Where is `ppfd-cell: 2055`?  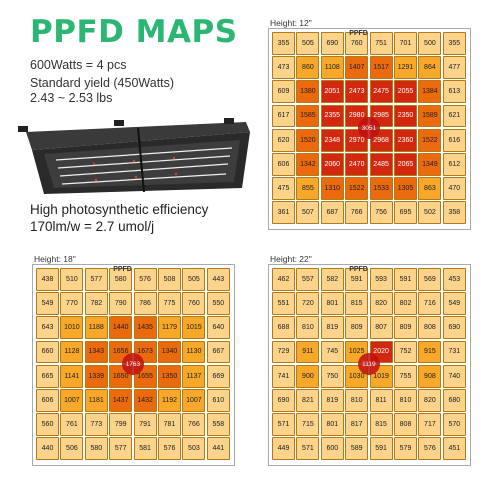
ppfd-cell: 2055 is located at coordinates (405, 92).